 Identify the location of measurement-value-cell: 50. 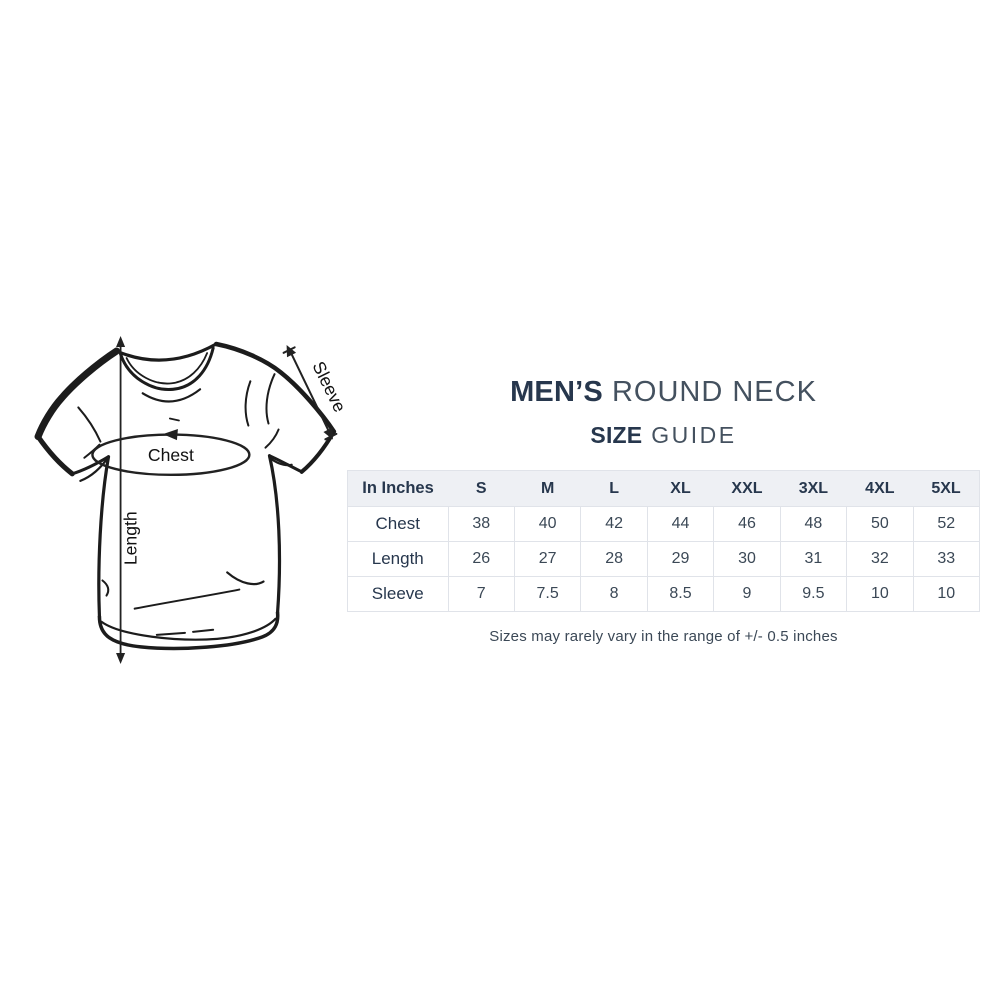
(880, 524).